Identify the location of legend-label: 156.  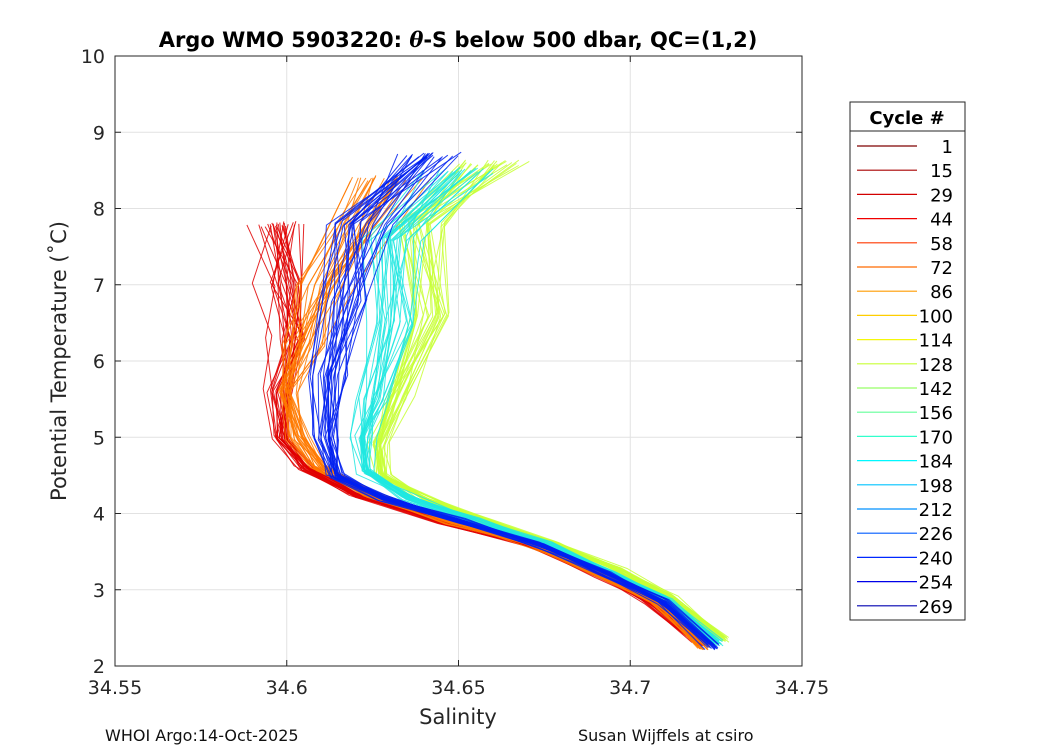
(936, 413).